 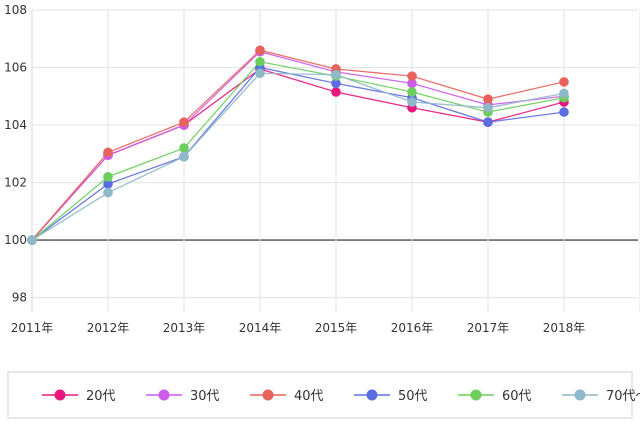 I want to click on legend-item: 50代, so click(x=391, y=396).